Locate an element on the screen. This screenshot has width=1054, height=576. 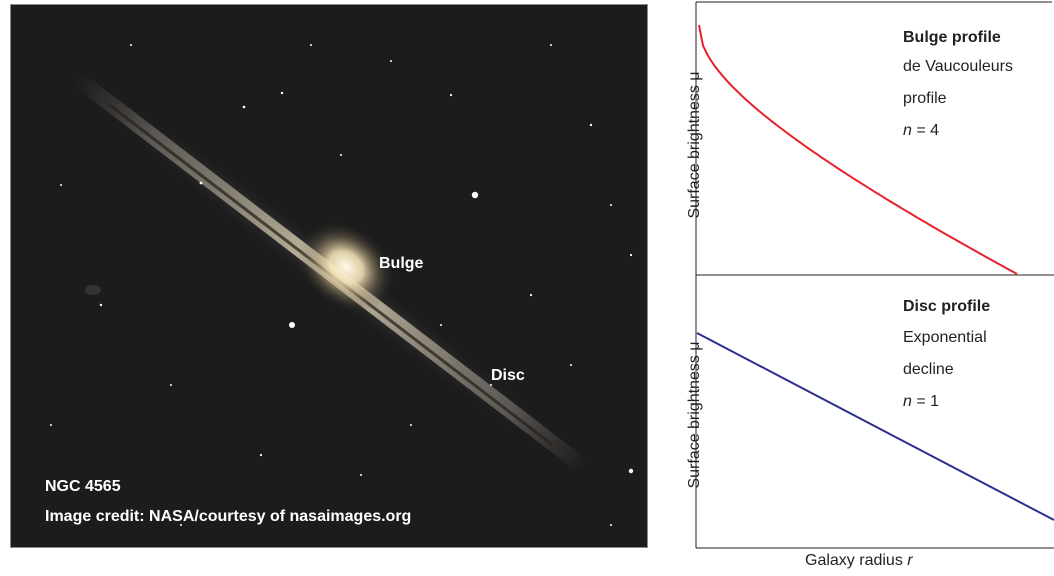
disc-profile-line2: decline is located at coordinates (928, 369).